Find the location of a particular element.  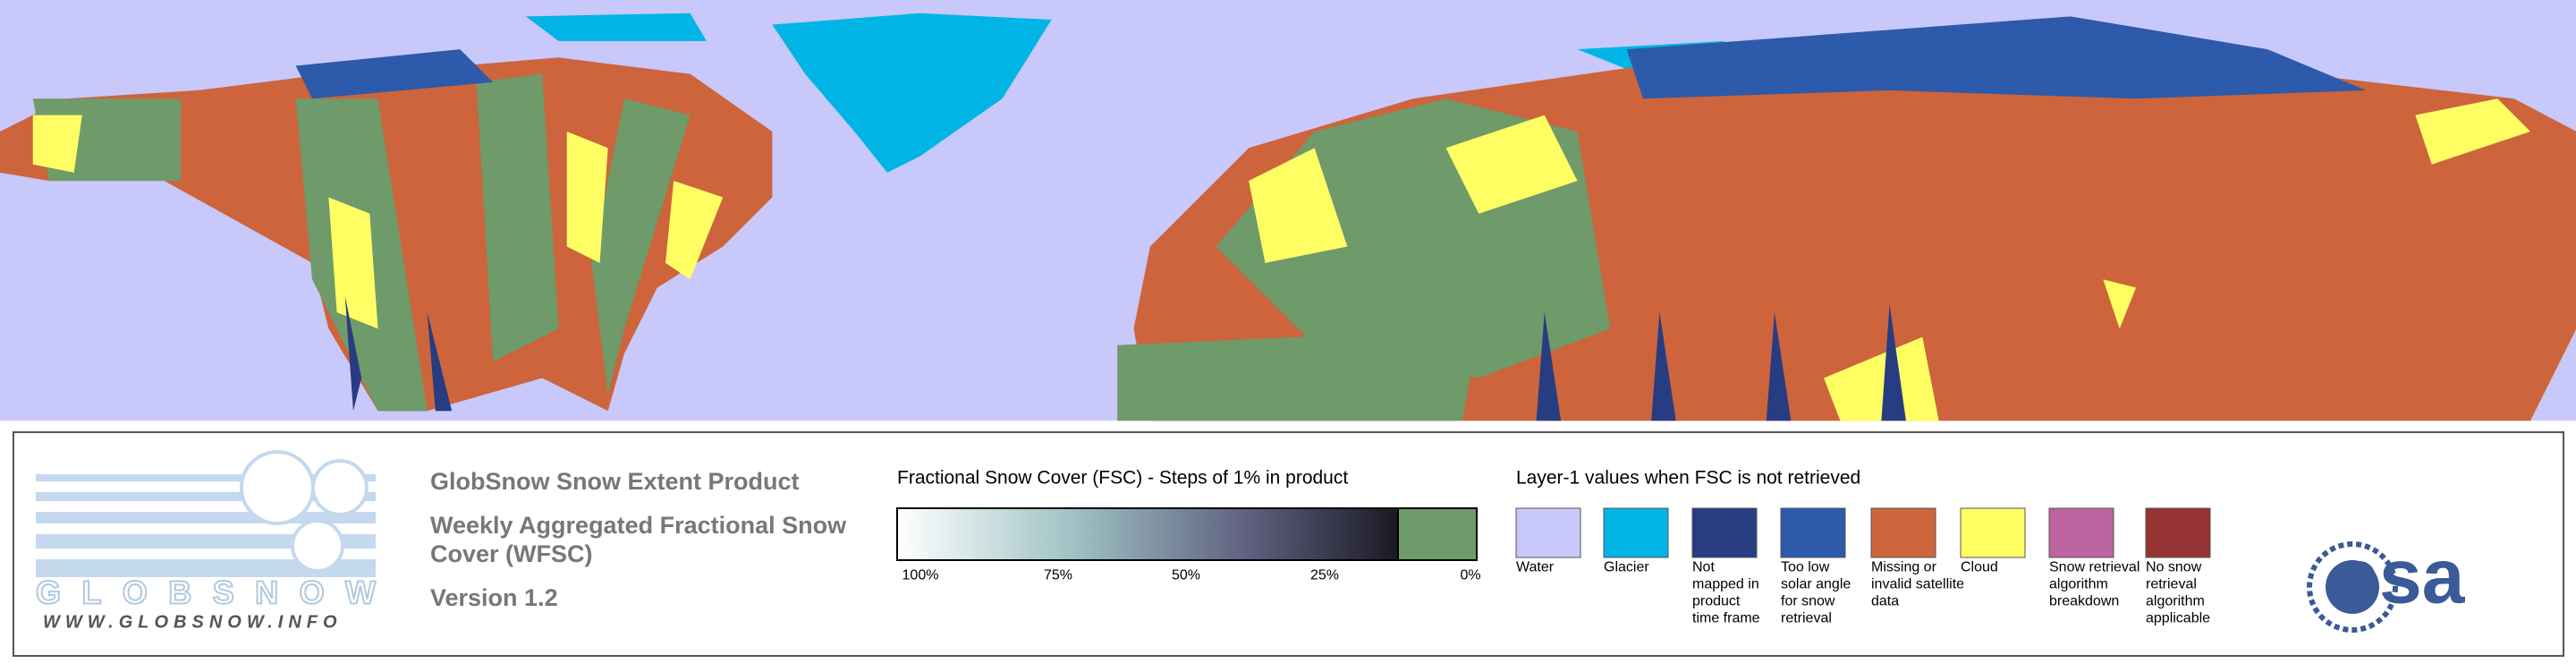

fsc-zero-swatch is located at coordinates (1437, 534).